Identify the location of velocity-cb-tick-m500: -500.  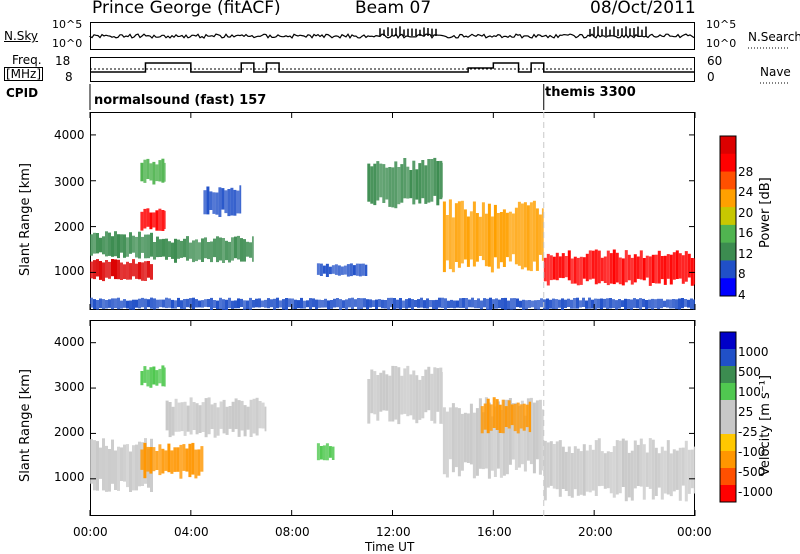
(752, 472).